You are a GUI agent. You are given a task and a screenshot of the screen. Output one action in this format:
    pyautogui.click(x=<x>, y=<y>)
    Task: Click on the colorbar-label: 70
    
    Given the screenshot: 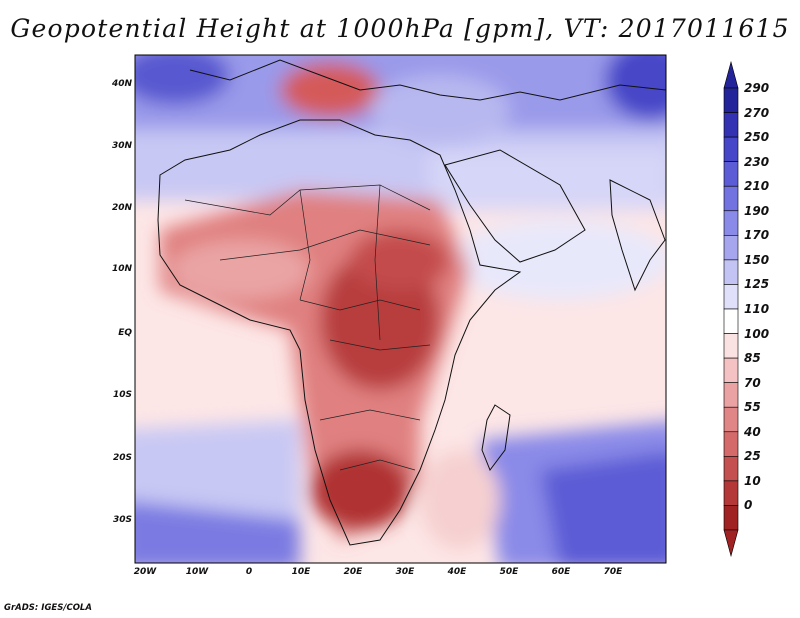 What is the action you would take?
    pyautogui.click(x=752, y=382)
    